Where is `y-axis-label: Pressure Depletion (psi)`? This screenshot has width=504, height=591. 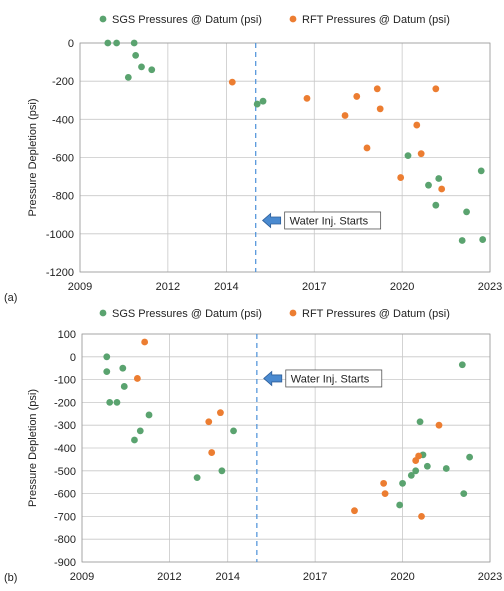 y-axis-label: Pressure Depletion (psi) is located at coordinates (33, 158).